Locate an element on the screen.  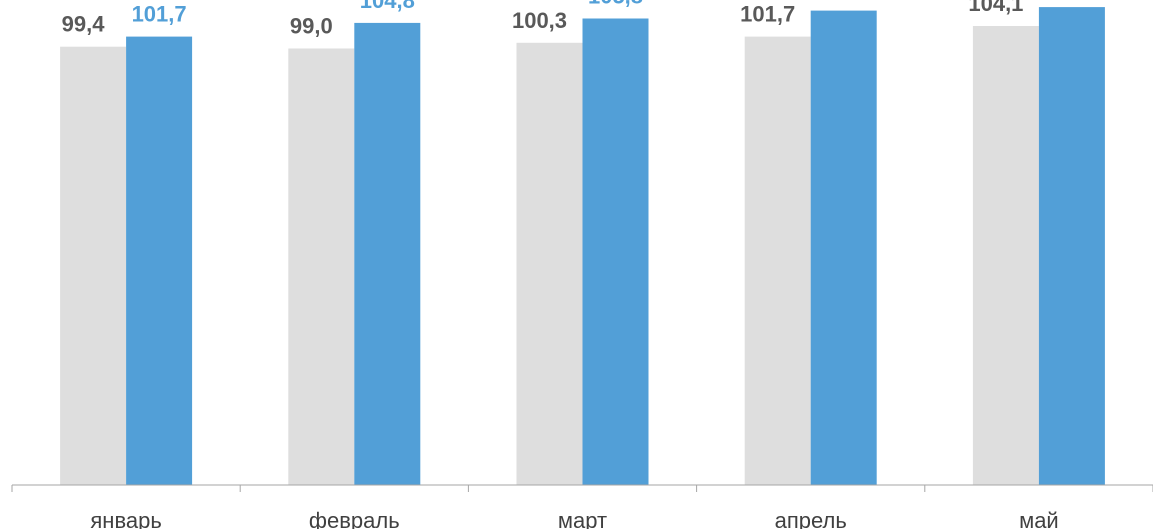
category-label-4: апрель is located at coordinates (811, 518).